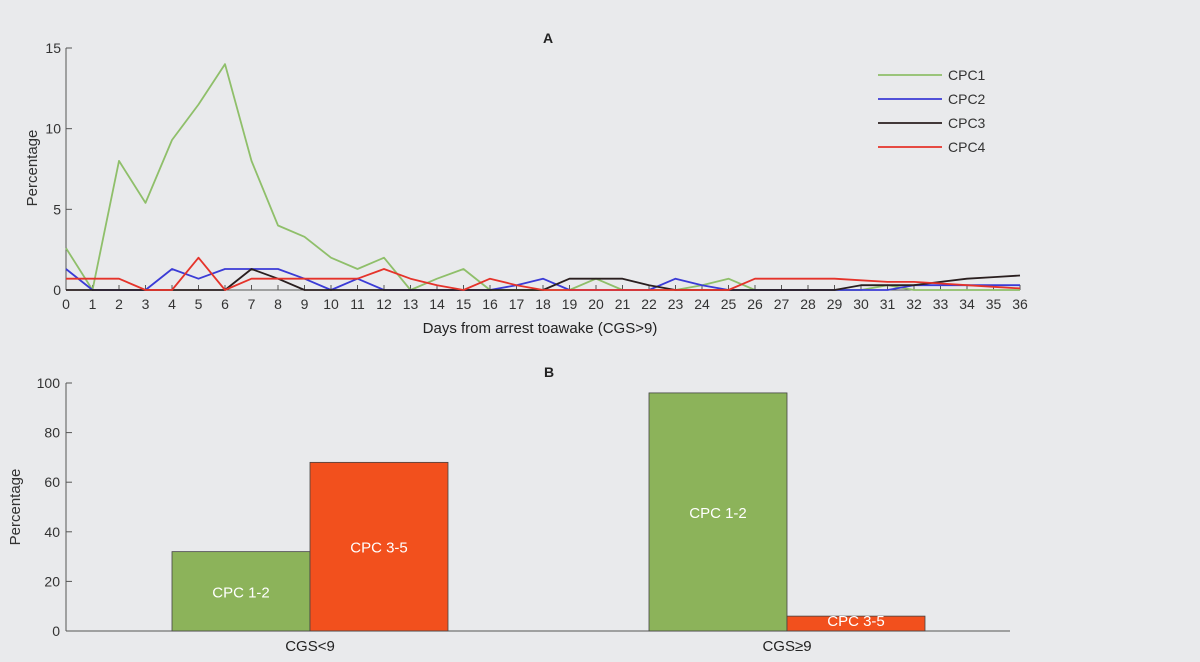 The height and width of the screenshot is (662, 1200). Describe the element at coordinates (53, 129) in the screenshot. I see `panel-a-y-tick-label: 10` at that location.